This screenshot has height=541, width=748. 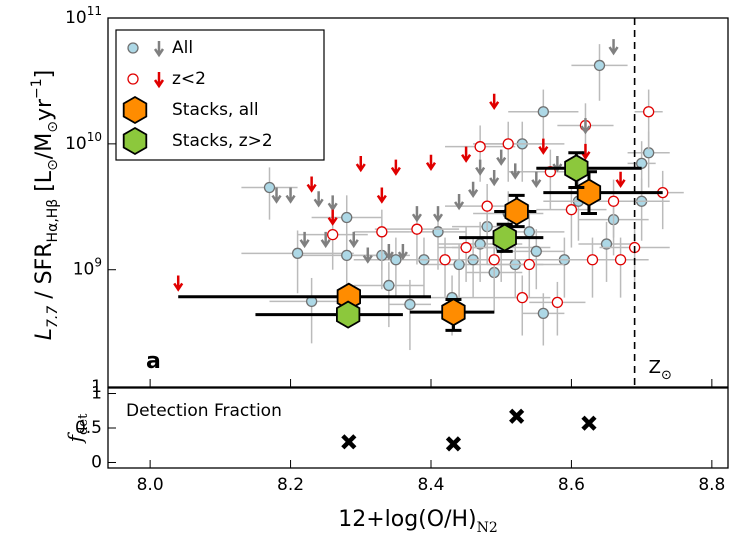 I want to click on xlabel-sub: N2, so click(x=487, y=528).